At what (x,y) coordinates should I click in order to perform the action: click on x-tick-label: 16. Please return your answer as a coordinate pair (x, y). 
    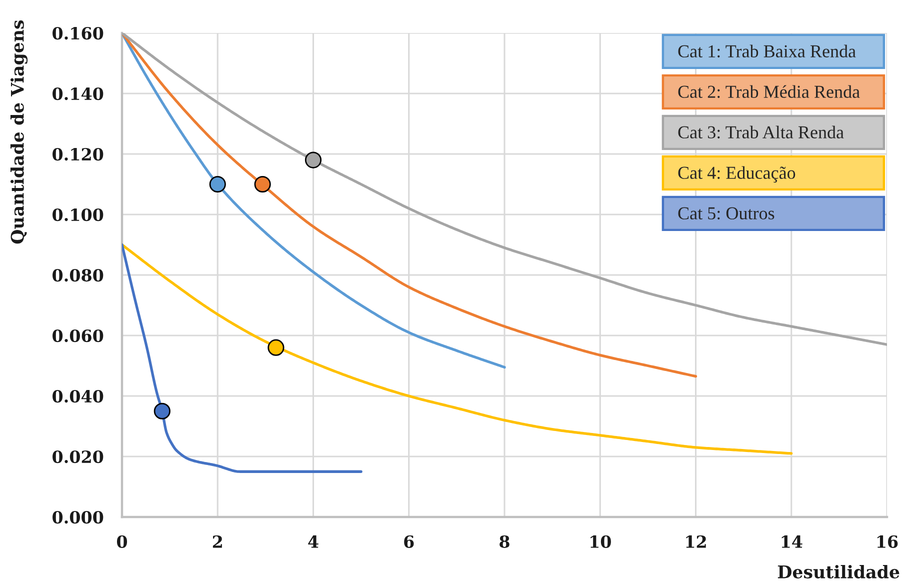
    Looking at the image, I should click on (887, 541).